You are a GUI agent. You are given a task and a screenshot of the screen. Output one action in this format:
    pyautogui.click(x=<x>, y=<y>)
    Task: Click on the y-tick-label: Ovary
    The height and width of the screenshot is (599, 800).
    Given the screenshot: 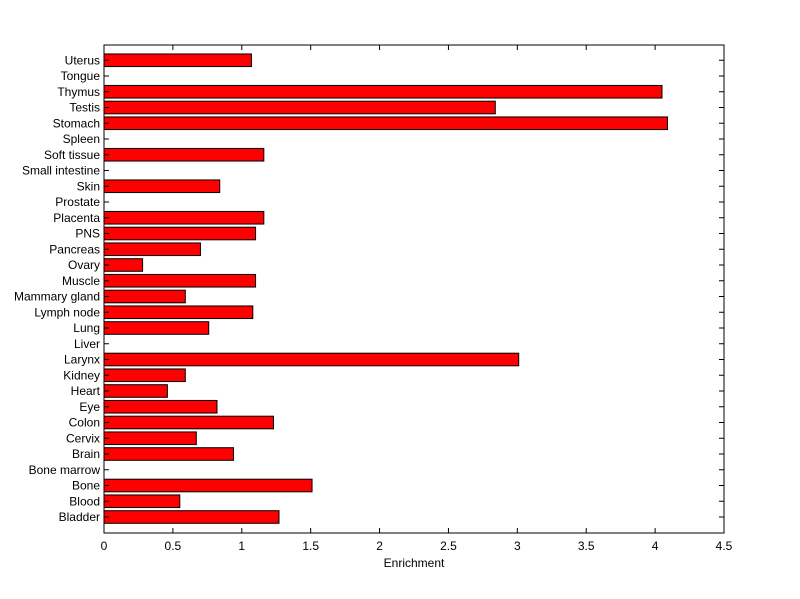 What is the action you would take?
    pyautogui.click(x=84, y=265)
    